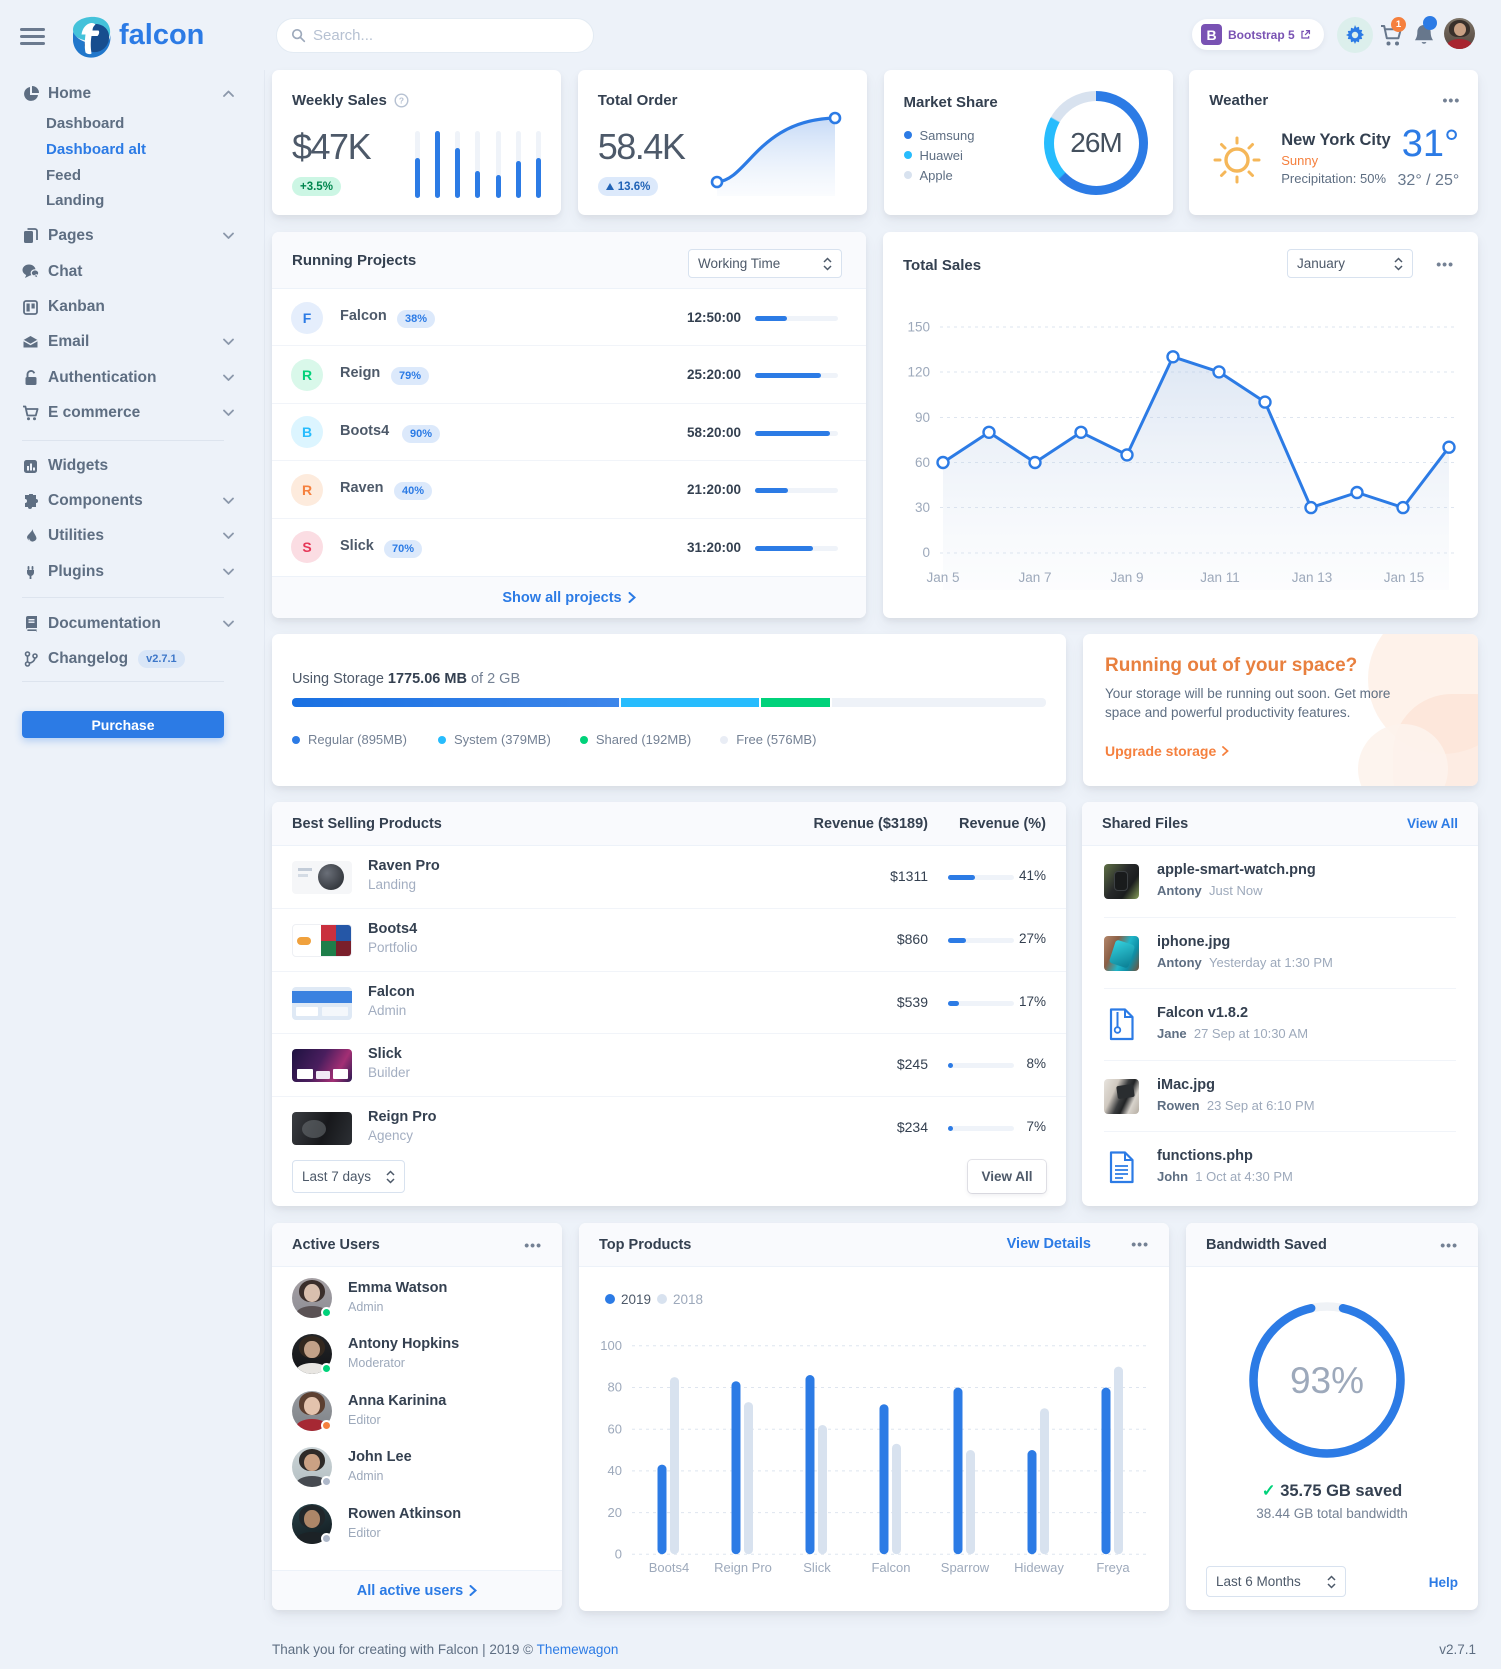  Describe the element at coordinates (1404, 577) in the screenshot. I see `svg-text: Jan 15` at that location.